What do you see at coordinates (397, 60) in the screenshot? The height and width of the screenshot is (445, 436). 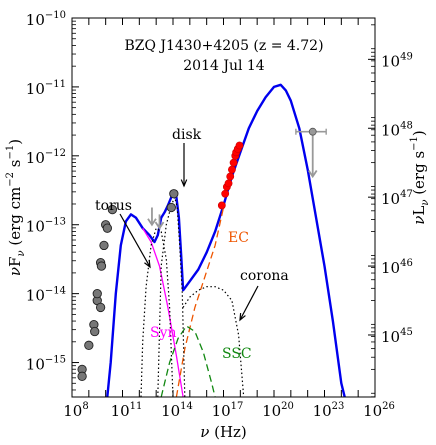 I see `y-right-tick-label: 1049` at bounding box center [397, 60].